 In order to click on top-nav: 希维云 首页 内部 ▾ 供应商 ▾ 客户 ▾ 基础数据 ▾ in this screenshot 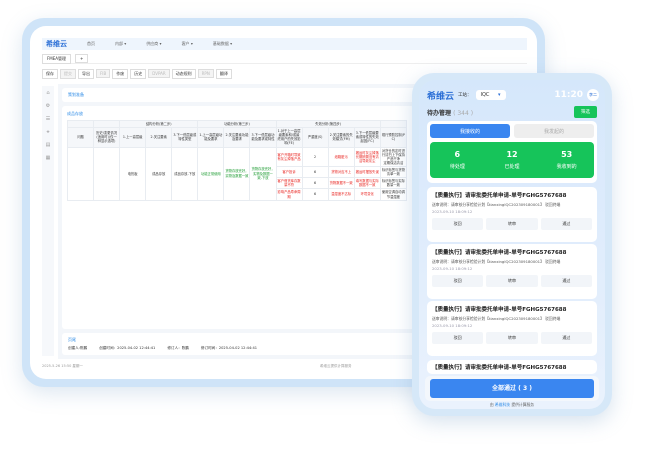, I will do `click(284, 44)`.